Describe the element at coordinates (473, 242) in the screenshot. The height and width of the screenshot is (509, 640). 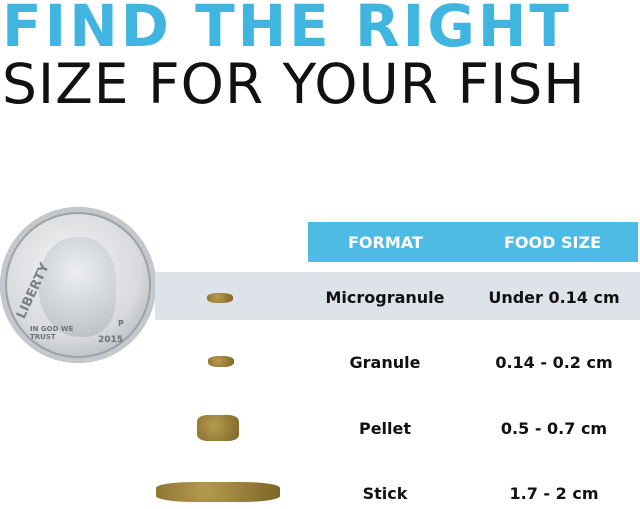
I see `table-header: FORMAT FOOD SIZE` at that location.